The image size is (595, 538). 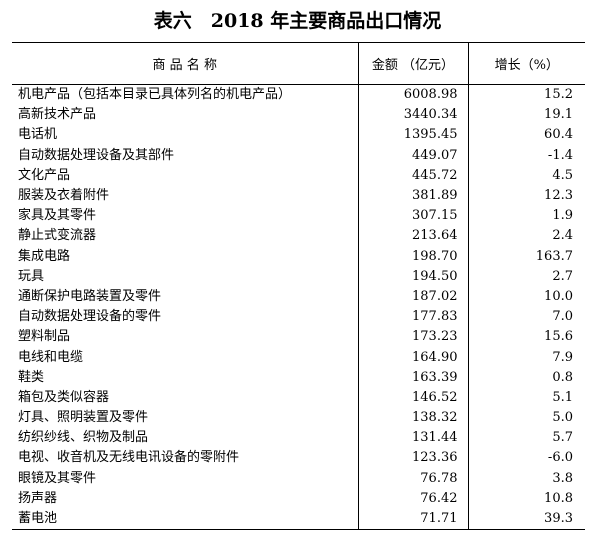 What do you see at coordinates (412, 297) in the screenshot?
I see `table-cell: 187.02` at bounding box center [412, 297].